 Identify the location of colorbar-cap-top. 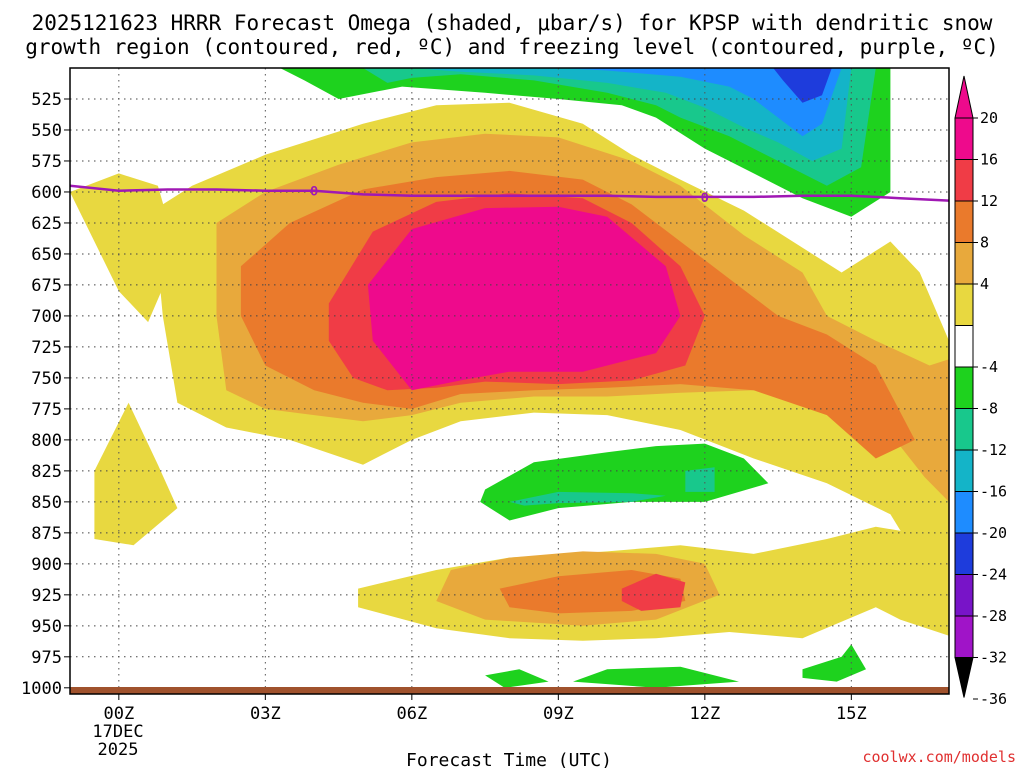
(964, 97).